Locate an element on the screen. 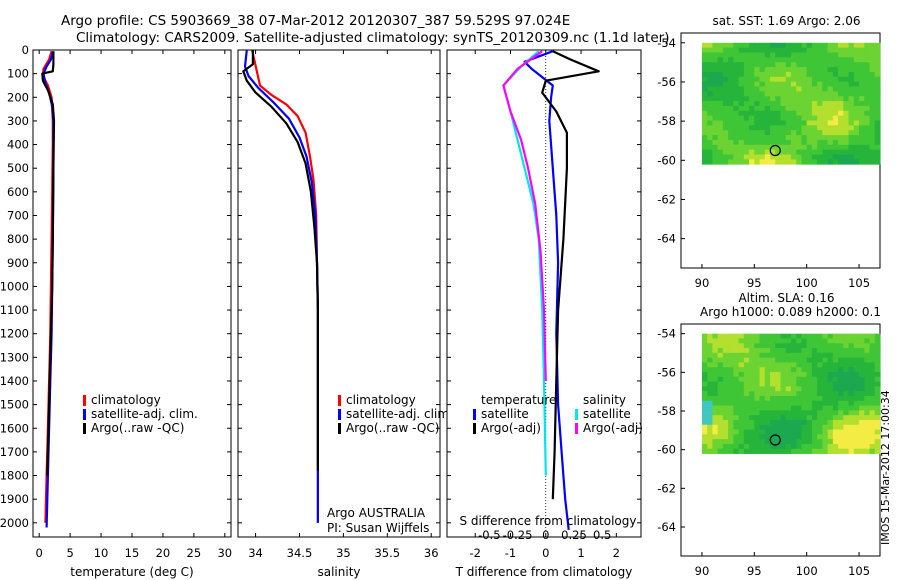  series-argo-raw-qc- is located at coordinates (280, 260).